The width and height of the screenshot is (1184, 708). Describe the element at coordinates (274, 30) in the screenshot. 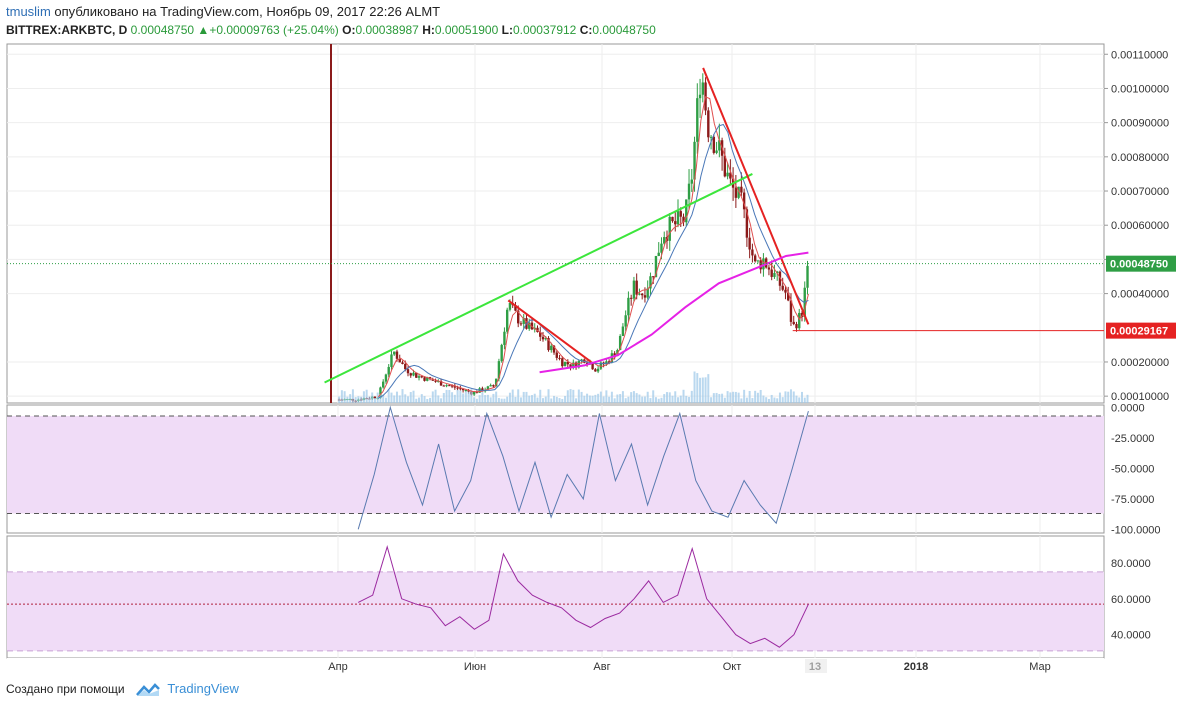

I see `price-change: +0.00009763 (+25.04%)` at that location.